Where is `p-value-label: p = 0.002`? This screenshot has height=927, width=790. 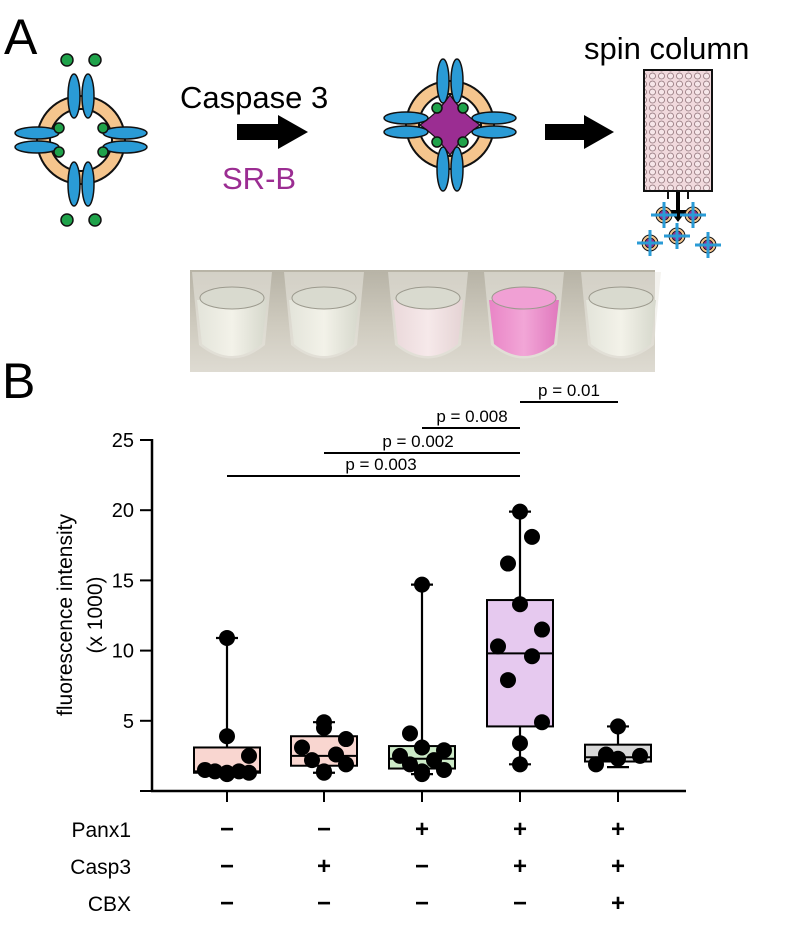
p-value-label: p = 0.002 is located at coordinates (417, 441).